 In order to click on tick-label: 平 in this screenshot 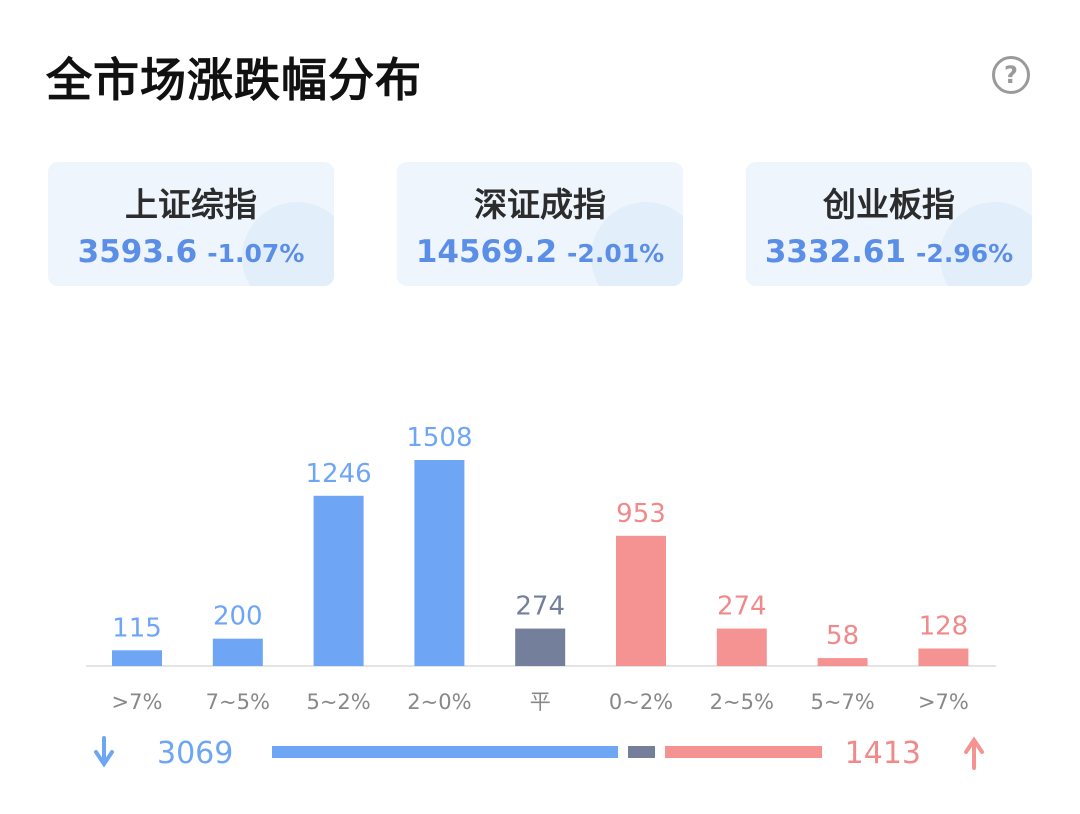, I will do `click(540, 702)`.